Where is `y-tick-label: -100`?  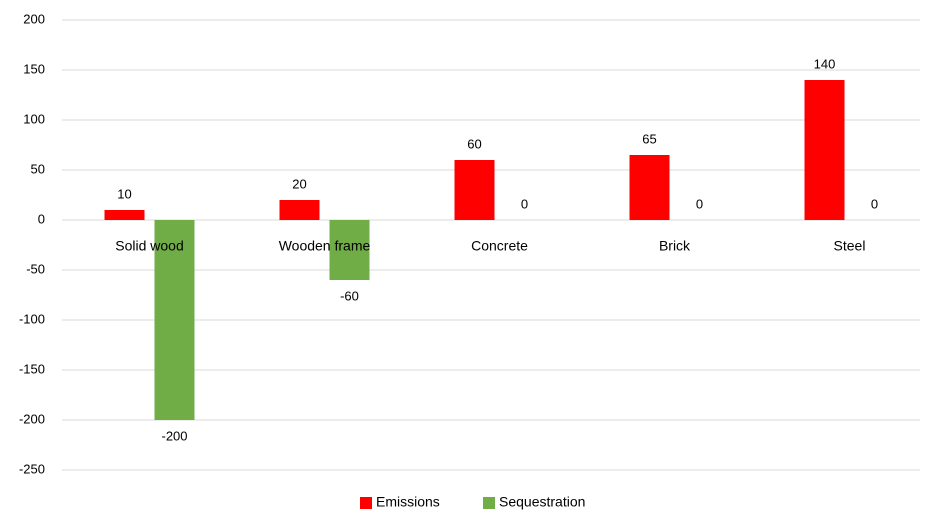 y-tick-label: -100 is located at coordinates (32, 318).